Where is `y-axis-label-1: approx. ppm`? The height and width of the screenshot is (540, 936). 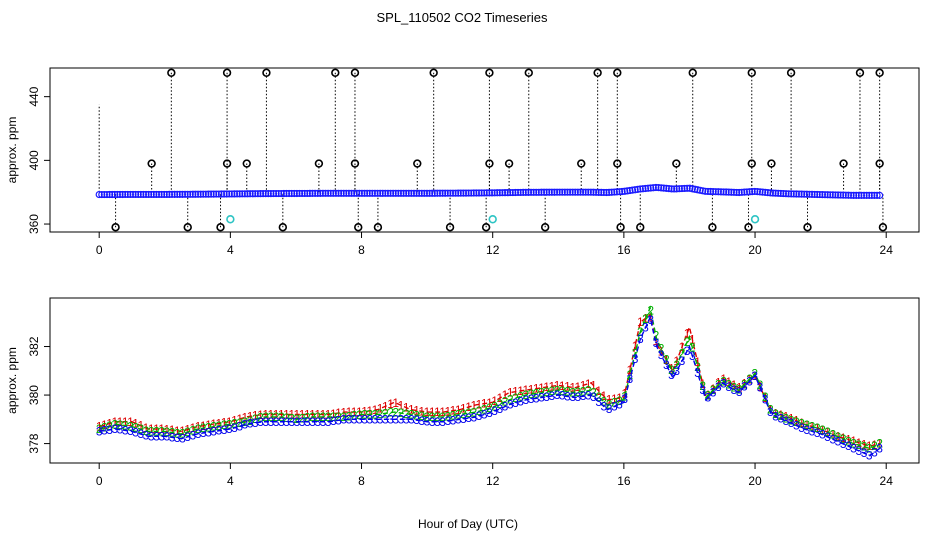 y-axis-label-1: approx. ppm is located at coordinates (12, 380).